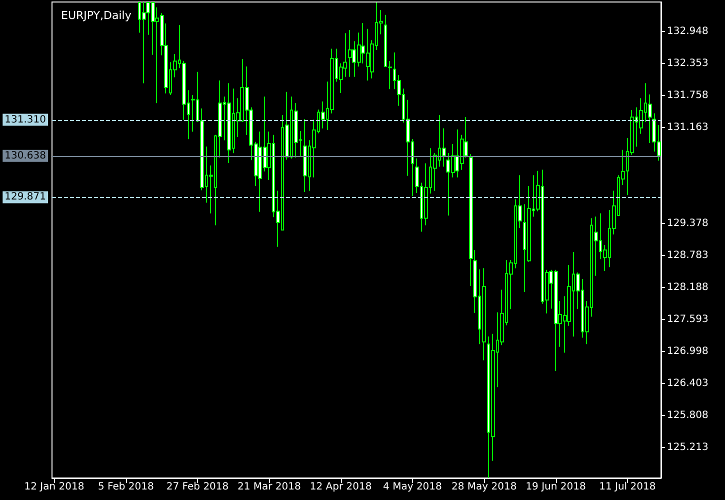 This screenshot has width=725, height=500. What do you see at coordinates (484, 487) in the screenshot?
I see `x-tick-label: 28 May 2018` at bounding box center [484, 487].